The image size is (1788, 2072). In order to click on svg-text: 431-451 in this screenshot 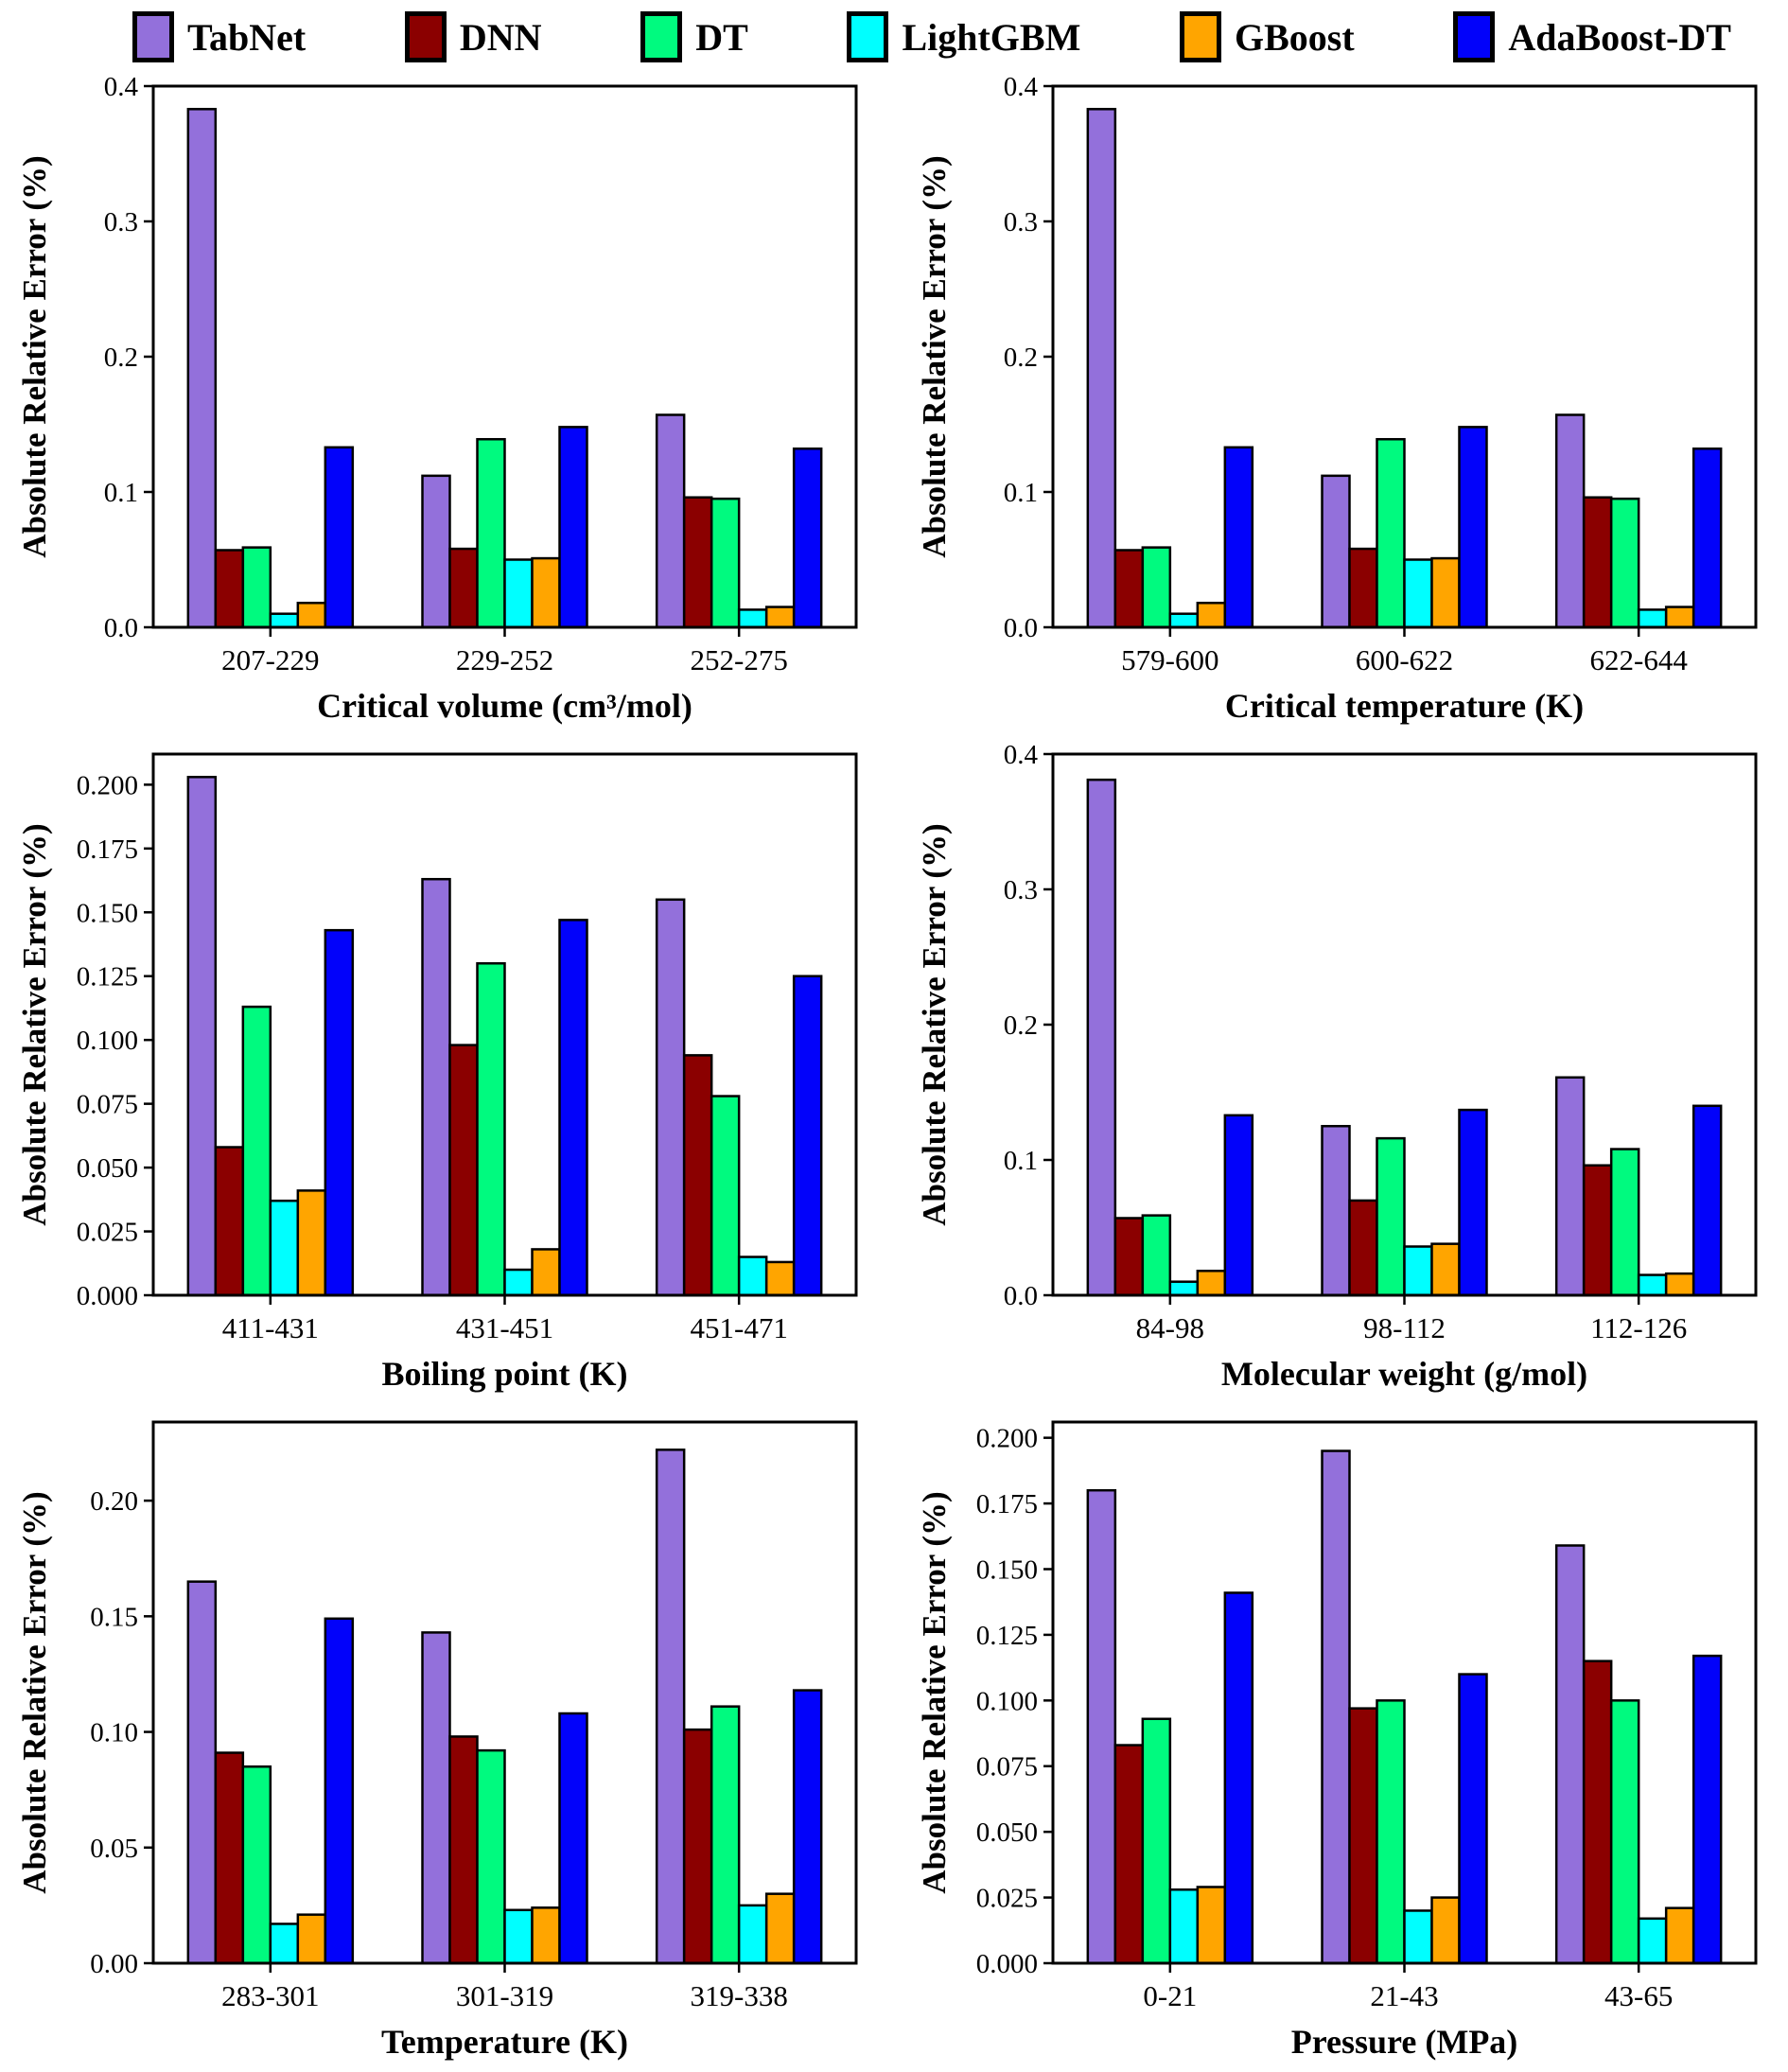, I will do `click(504, 1327)`.